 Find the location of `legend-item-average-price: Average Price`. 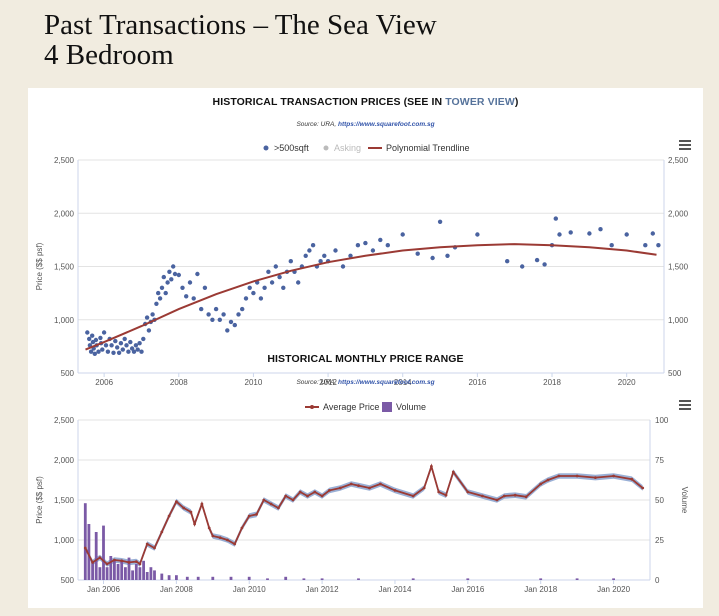

legend-item-average-price: Average Price is located at coordinates (342, 407).